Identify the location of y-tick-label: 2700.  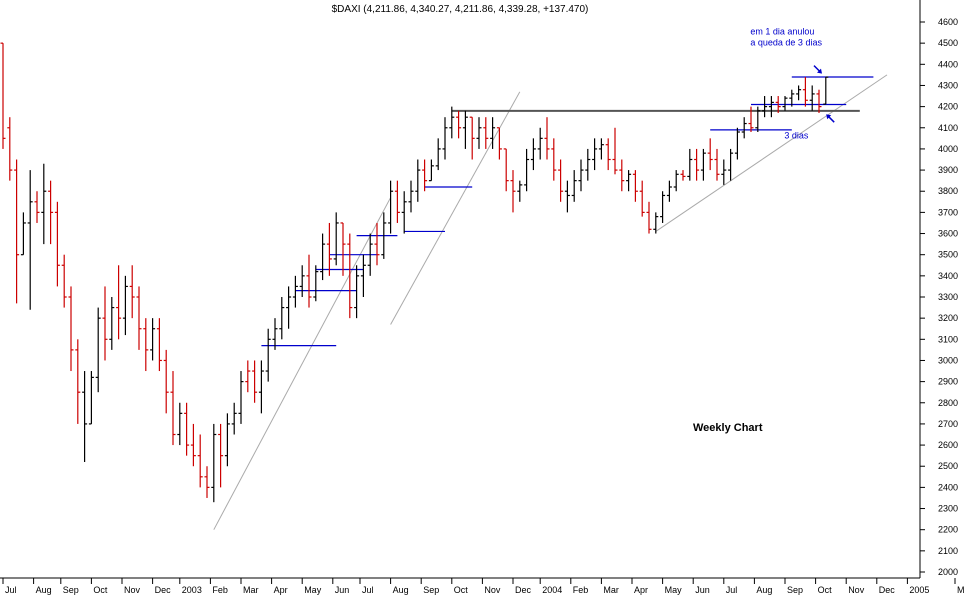
(948, 424).